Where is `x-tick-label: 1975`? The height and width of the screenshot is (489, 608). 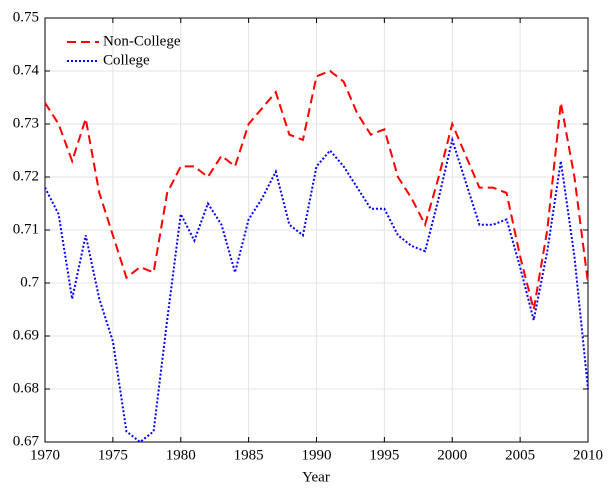 x-tick-label: 1975 is located at coordinates (113, 455).